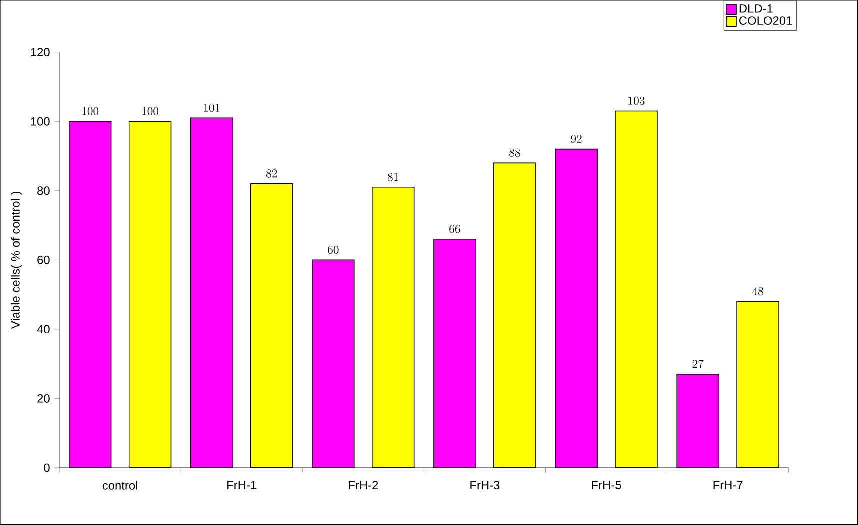 The width and height of the screenshot is (858, 525). What do you see at coordinates (43, 329) in the screenshot?
I see `y-tick-label: 40` at bounding box center [43, 329].